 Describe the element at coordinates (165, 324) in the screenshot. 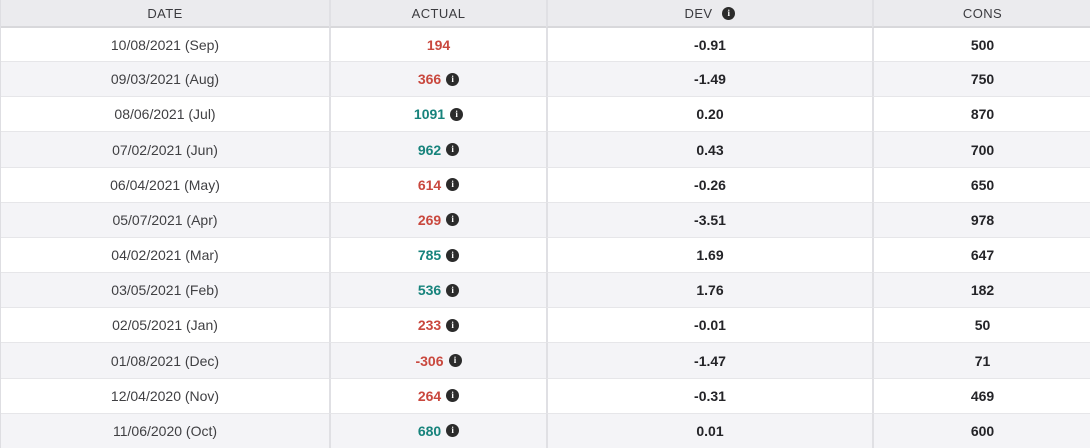

I see `date-cell: 02/05/2021 (Jan)` at that location.